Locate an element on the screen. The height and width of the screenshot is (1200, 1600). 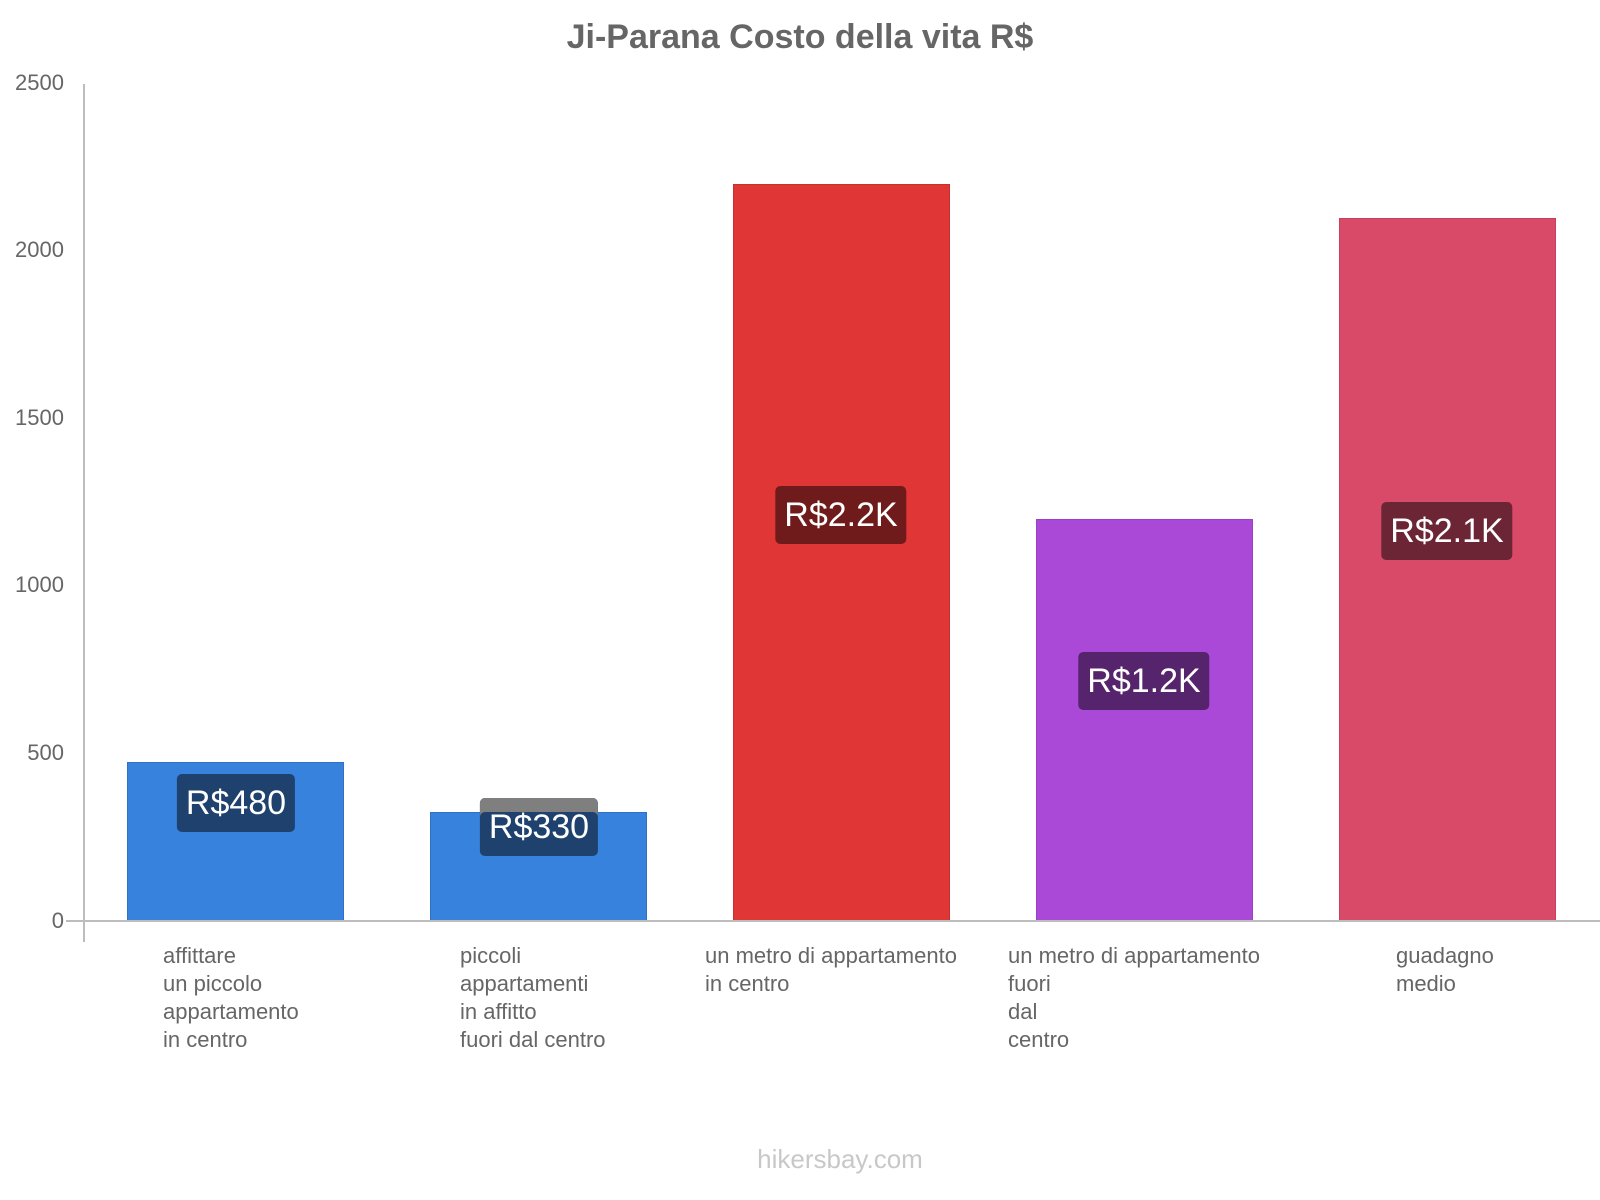
value-label-rent-small-apt-center: R$480 is located at coordinates (236, 803).